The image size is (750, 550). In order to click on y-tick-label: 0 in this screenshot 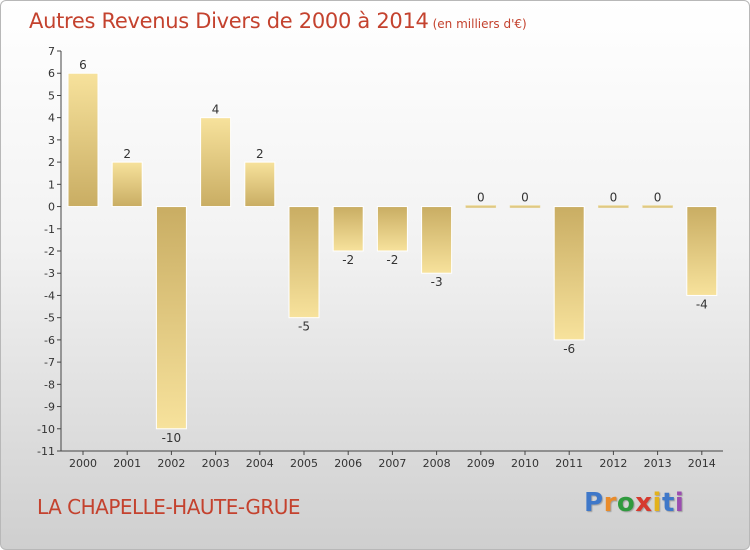, I will do `click(51, 207)`.